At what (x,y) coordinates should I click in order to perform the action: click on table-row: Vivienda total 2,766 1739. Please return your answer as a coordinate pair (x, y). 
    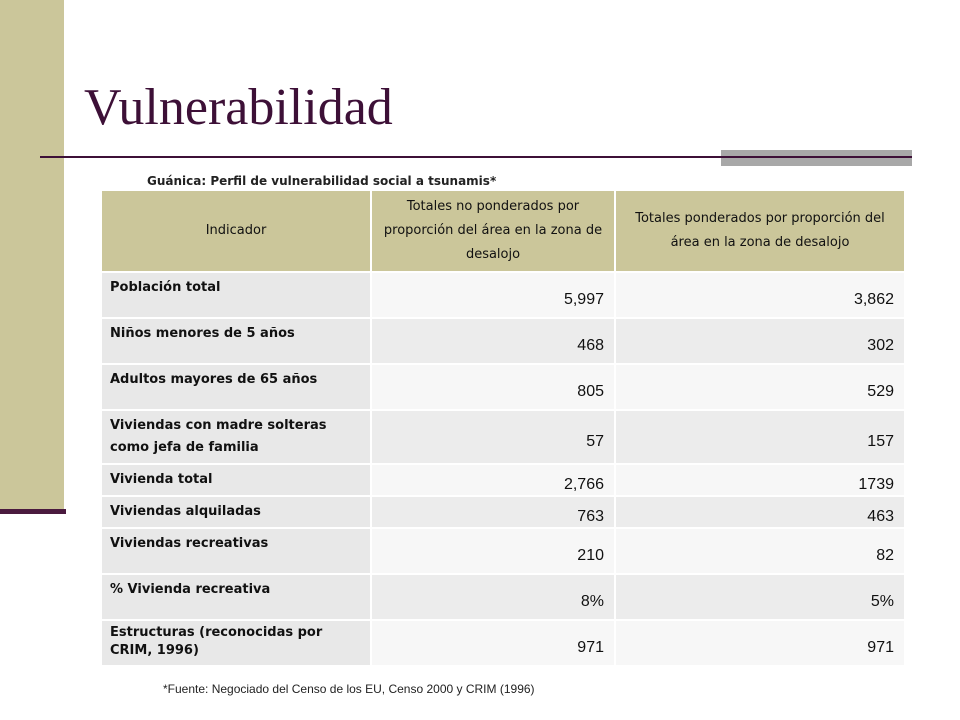
    Looking at the image, I should click on (503, 480).